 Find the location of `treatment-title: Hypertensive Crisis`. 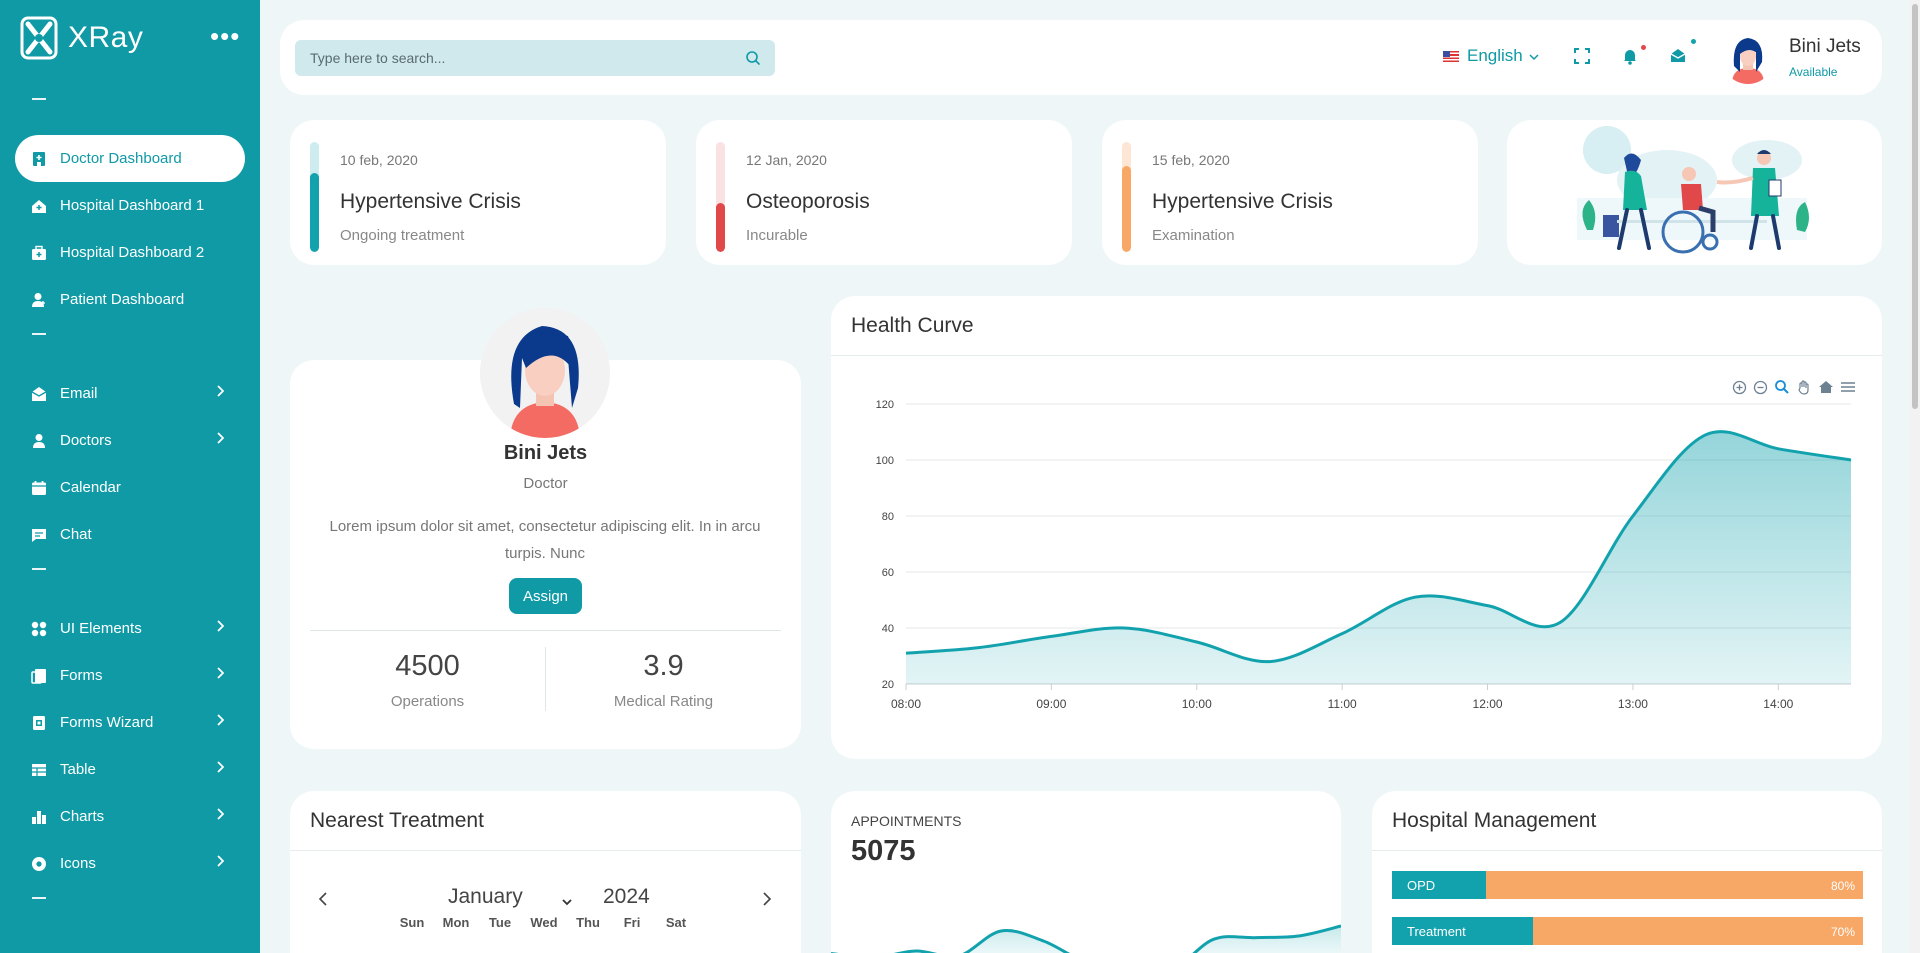

treatment-title: Hypertensive Crisis is located at coordinates (1242, 201).